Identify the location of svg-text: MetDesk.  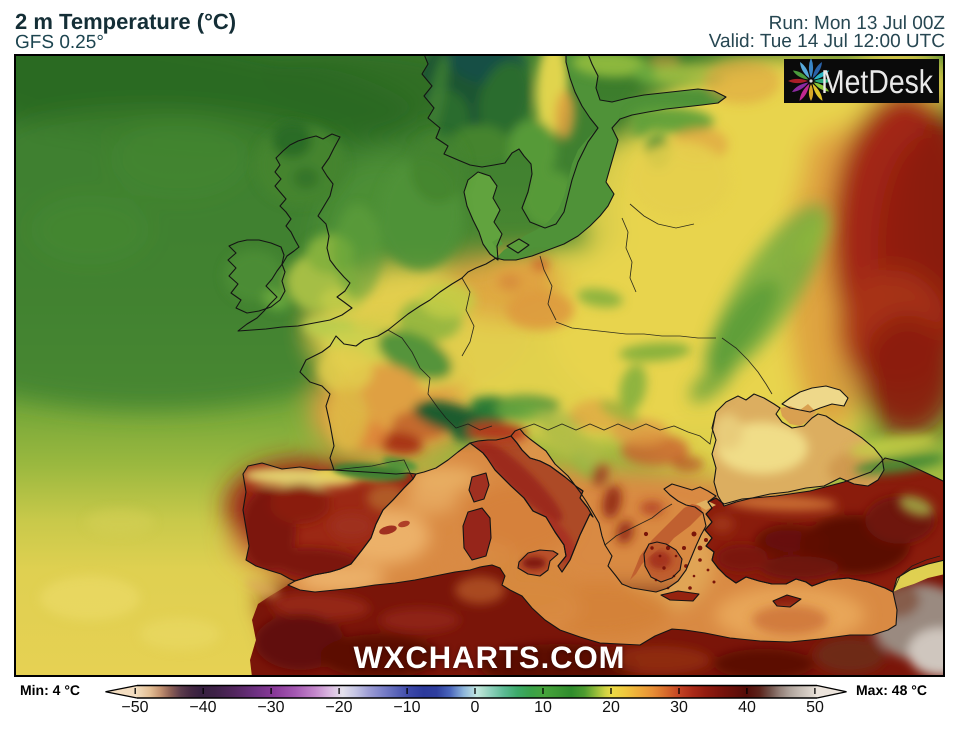
(877, 81).